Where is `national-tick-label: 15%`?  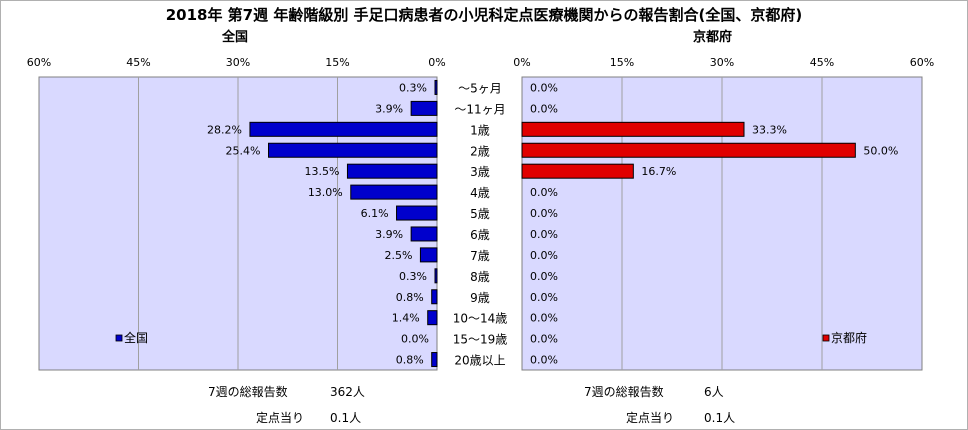
national-tick-label: 15% is located at coordinates (337, 62).